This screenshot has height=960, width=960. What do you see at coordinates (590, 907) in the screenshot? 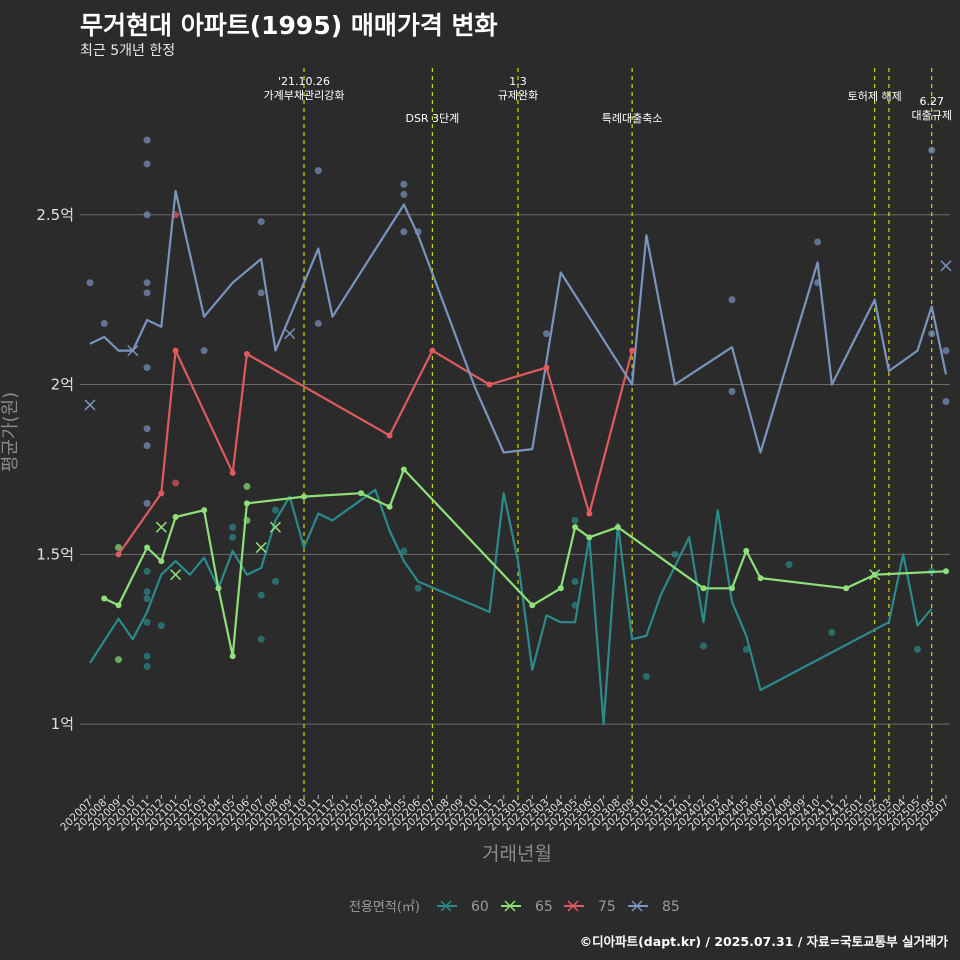
I see `legend-item-75: 75` at bounding box center [590, 907].